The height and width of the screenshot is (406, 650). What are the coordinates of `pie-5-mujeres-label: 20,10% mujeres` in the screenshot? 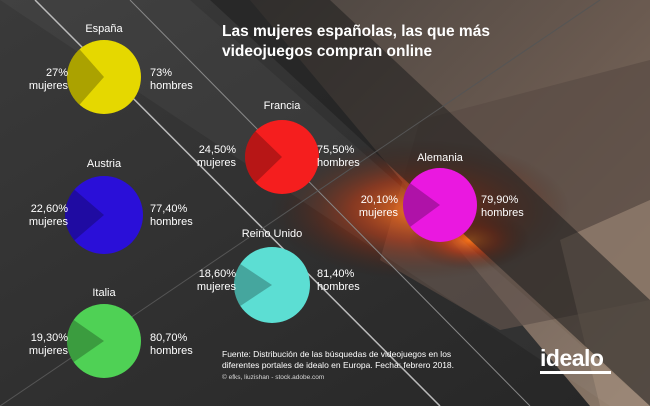 It's located at (378, 207).